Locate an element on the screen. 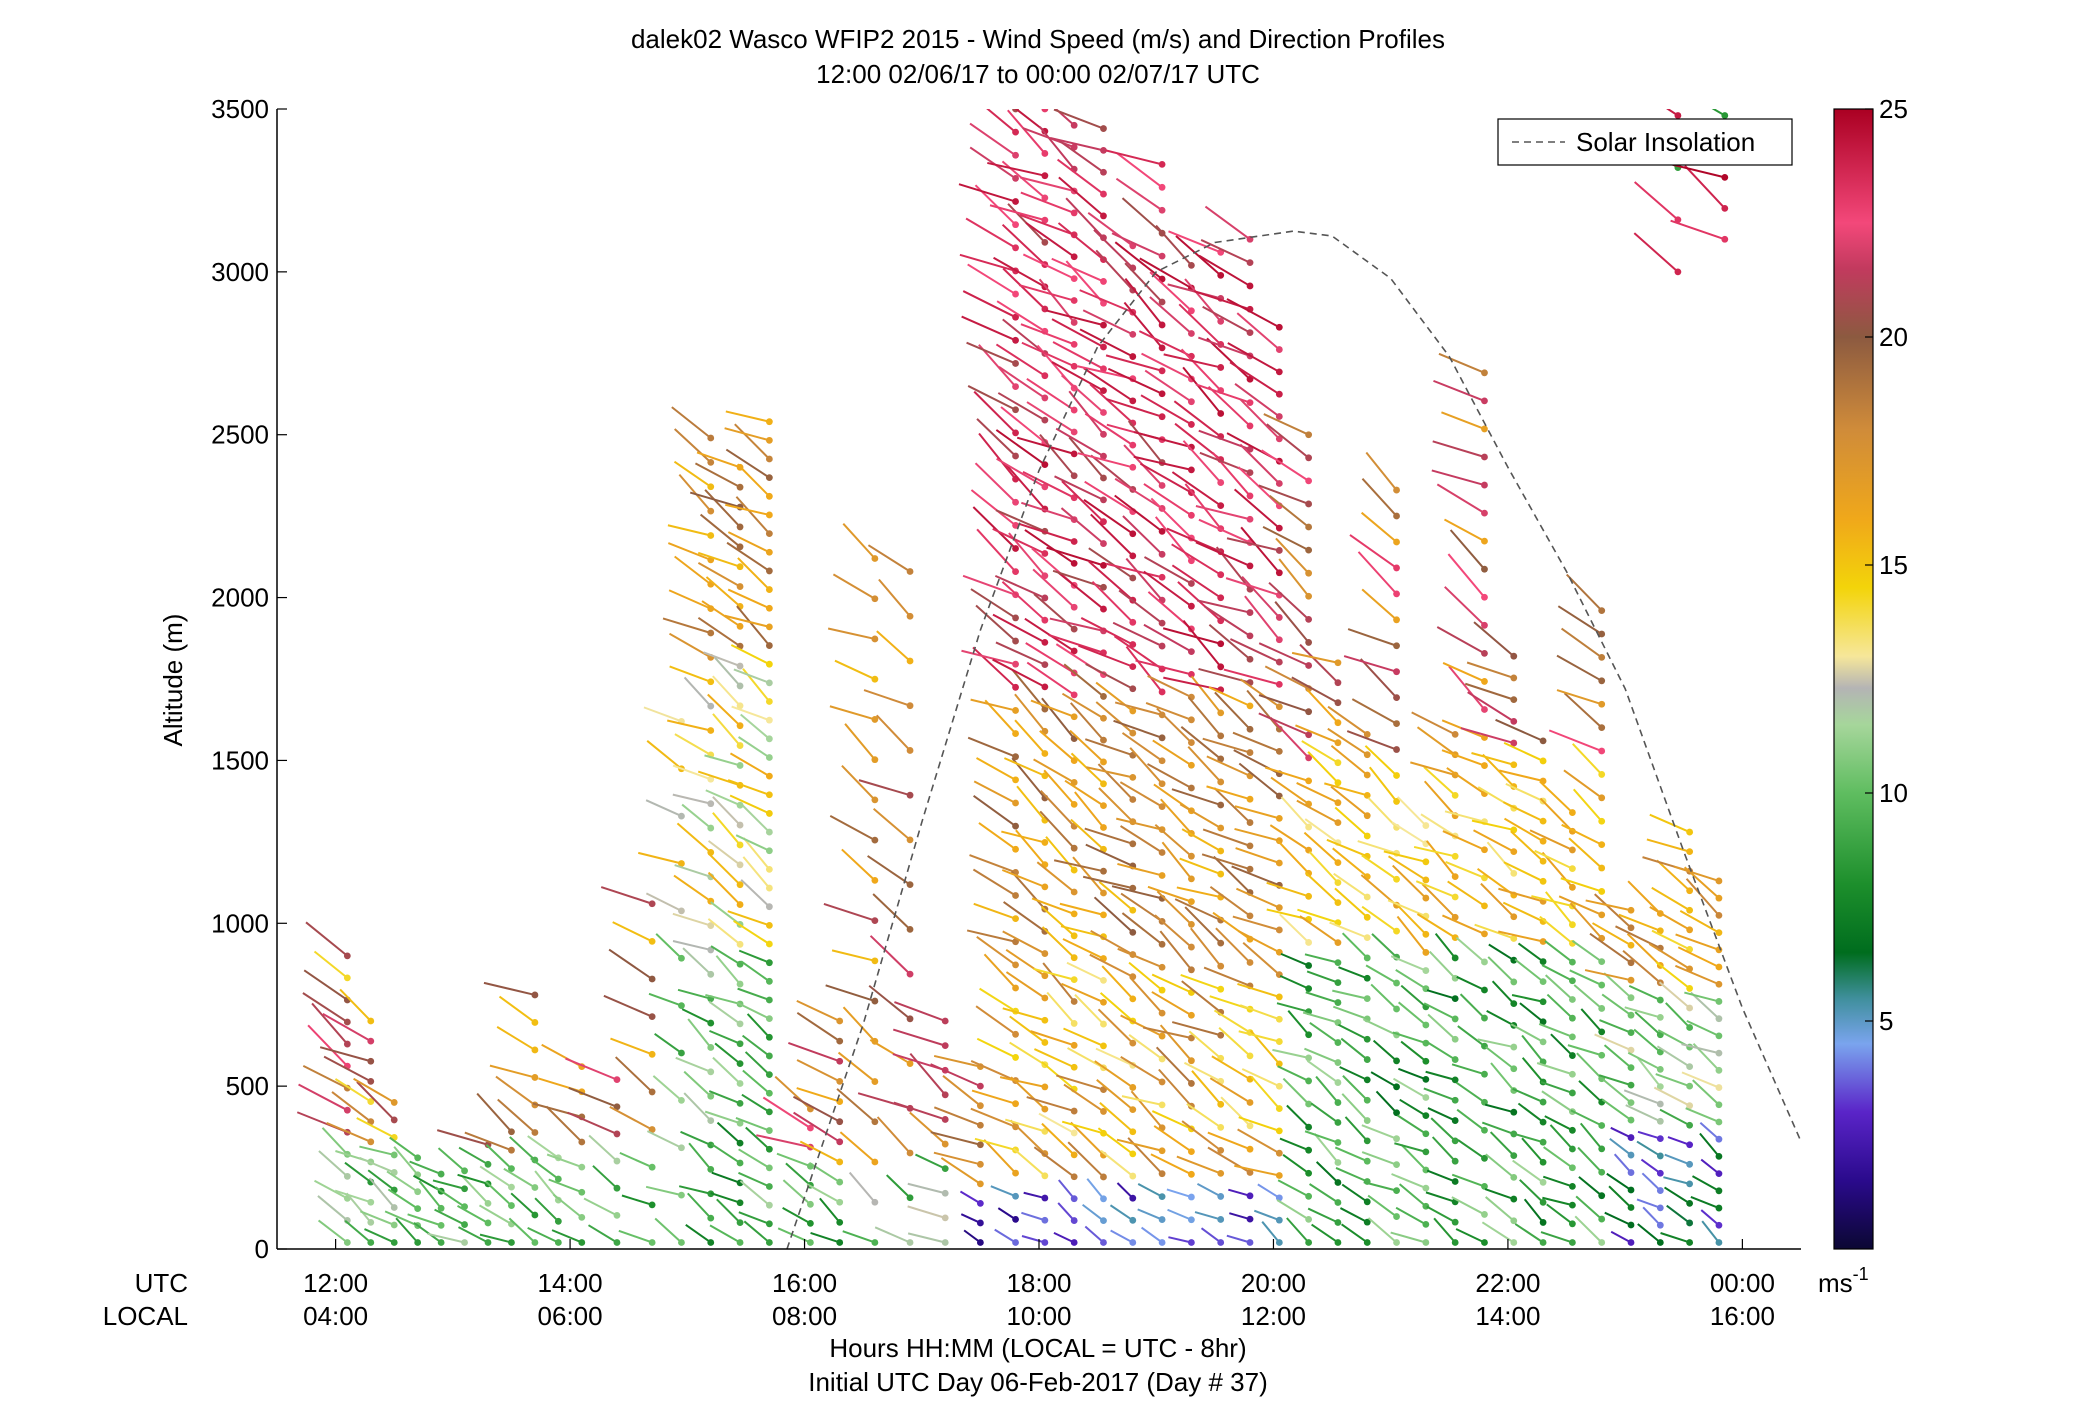 The width and height of the screenshot is (2098, 1425). legend-entry-solar-insolation: Solar Insolation is located at coordinates (1665, 142).